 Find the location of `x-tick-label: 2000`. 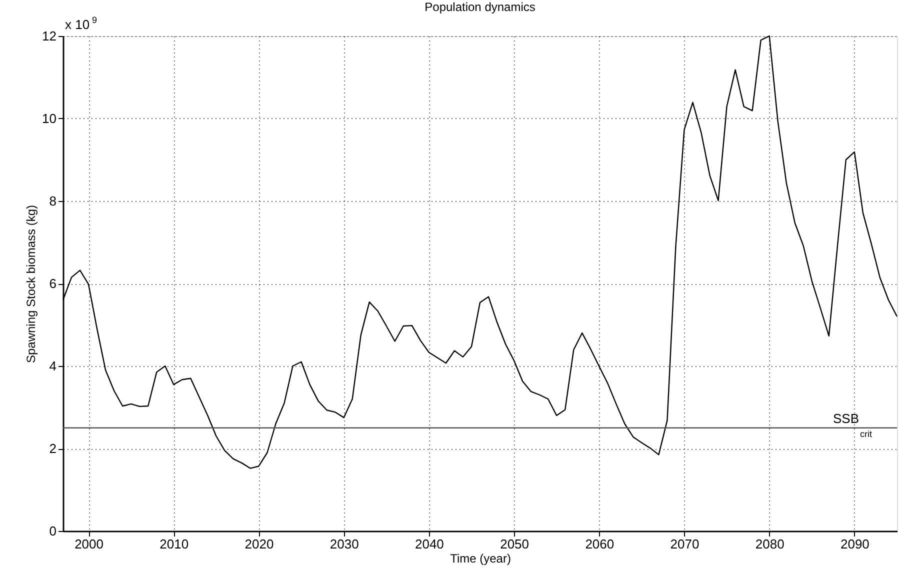

x-tick-label: 2000 is located at coordinates (89, 544).